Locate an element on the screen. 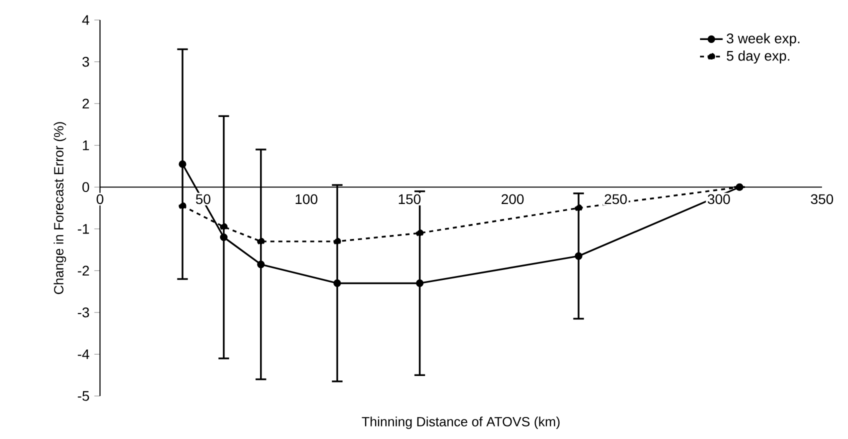 The width and height of the screenshot is (848, 439). x-tick-label: 150 is located at coordinates (409, 199).